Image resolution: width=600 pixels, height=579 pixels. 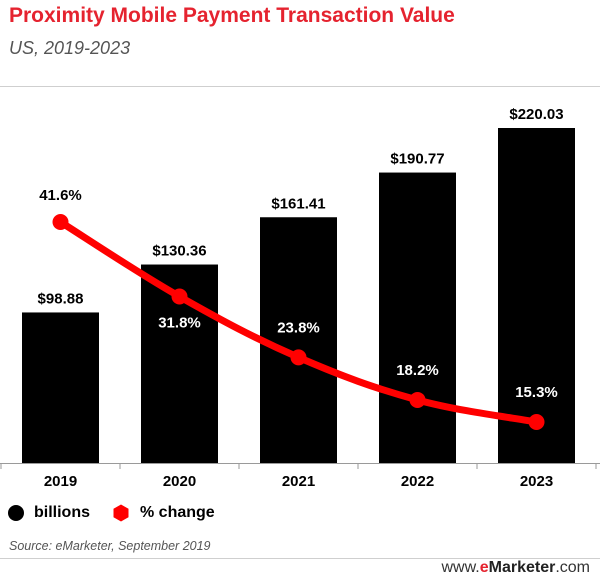 What do you see at coordinates (300, 558) in the screenshot?
I see `bottom-divider` at bounding box center [300, 558].